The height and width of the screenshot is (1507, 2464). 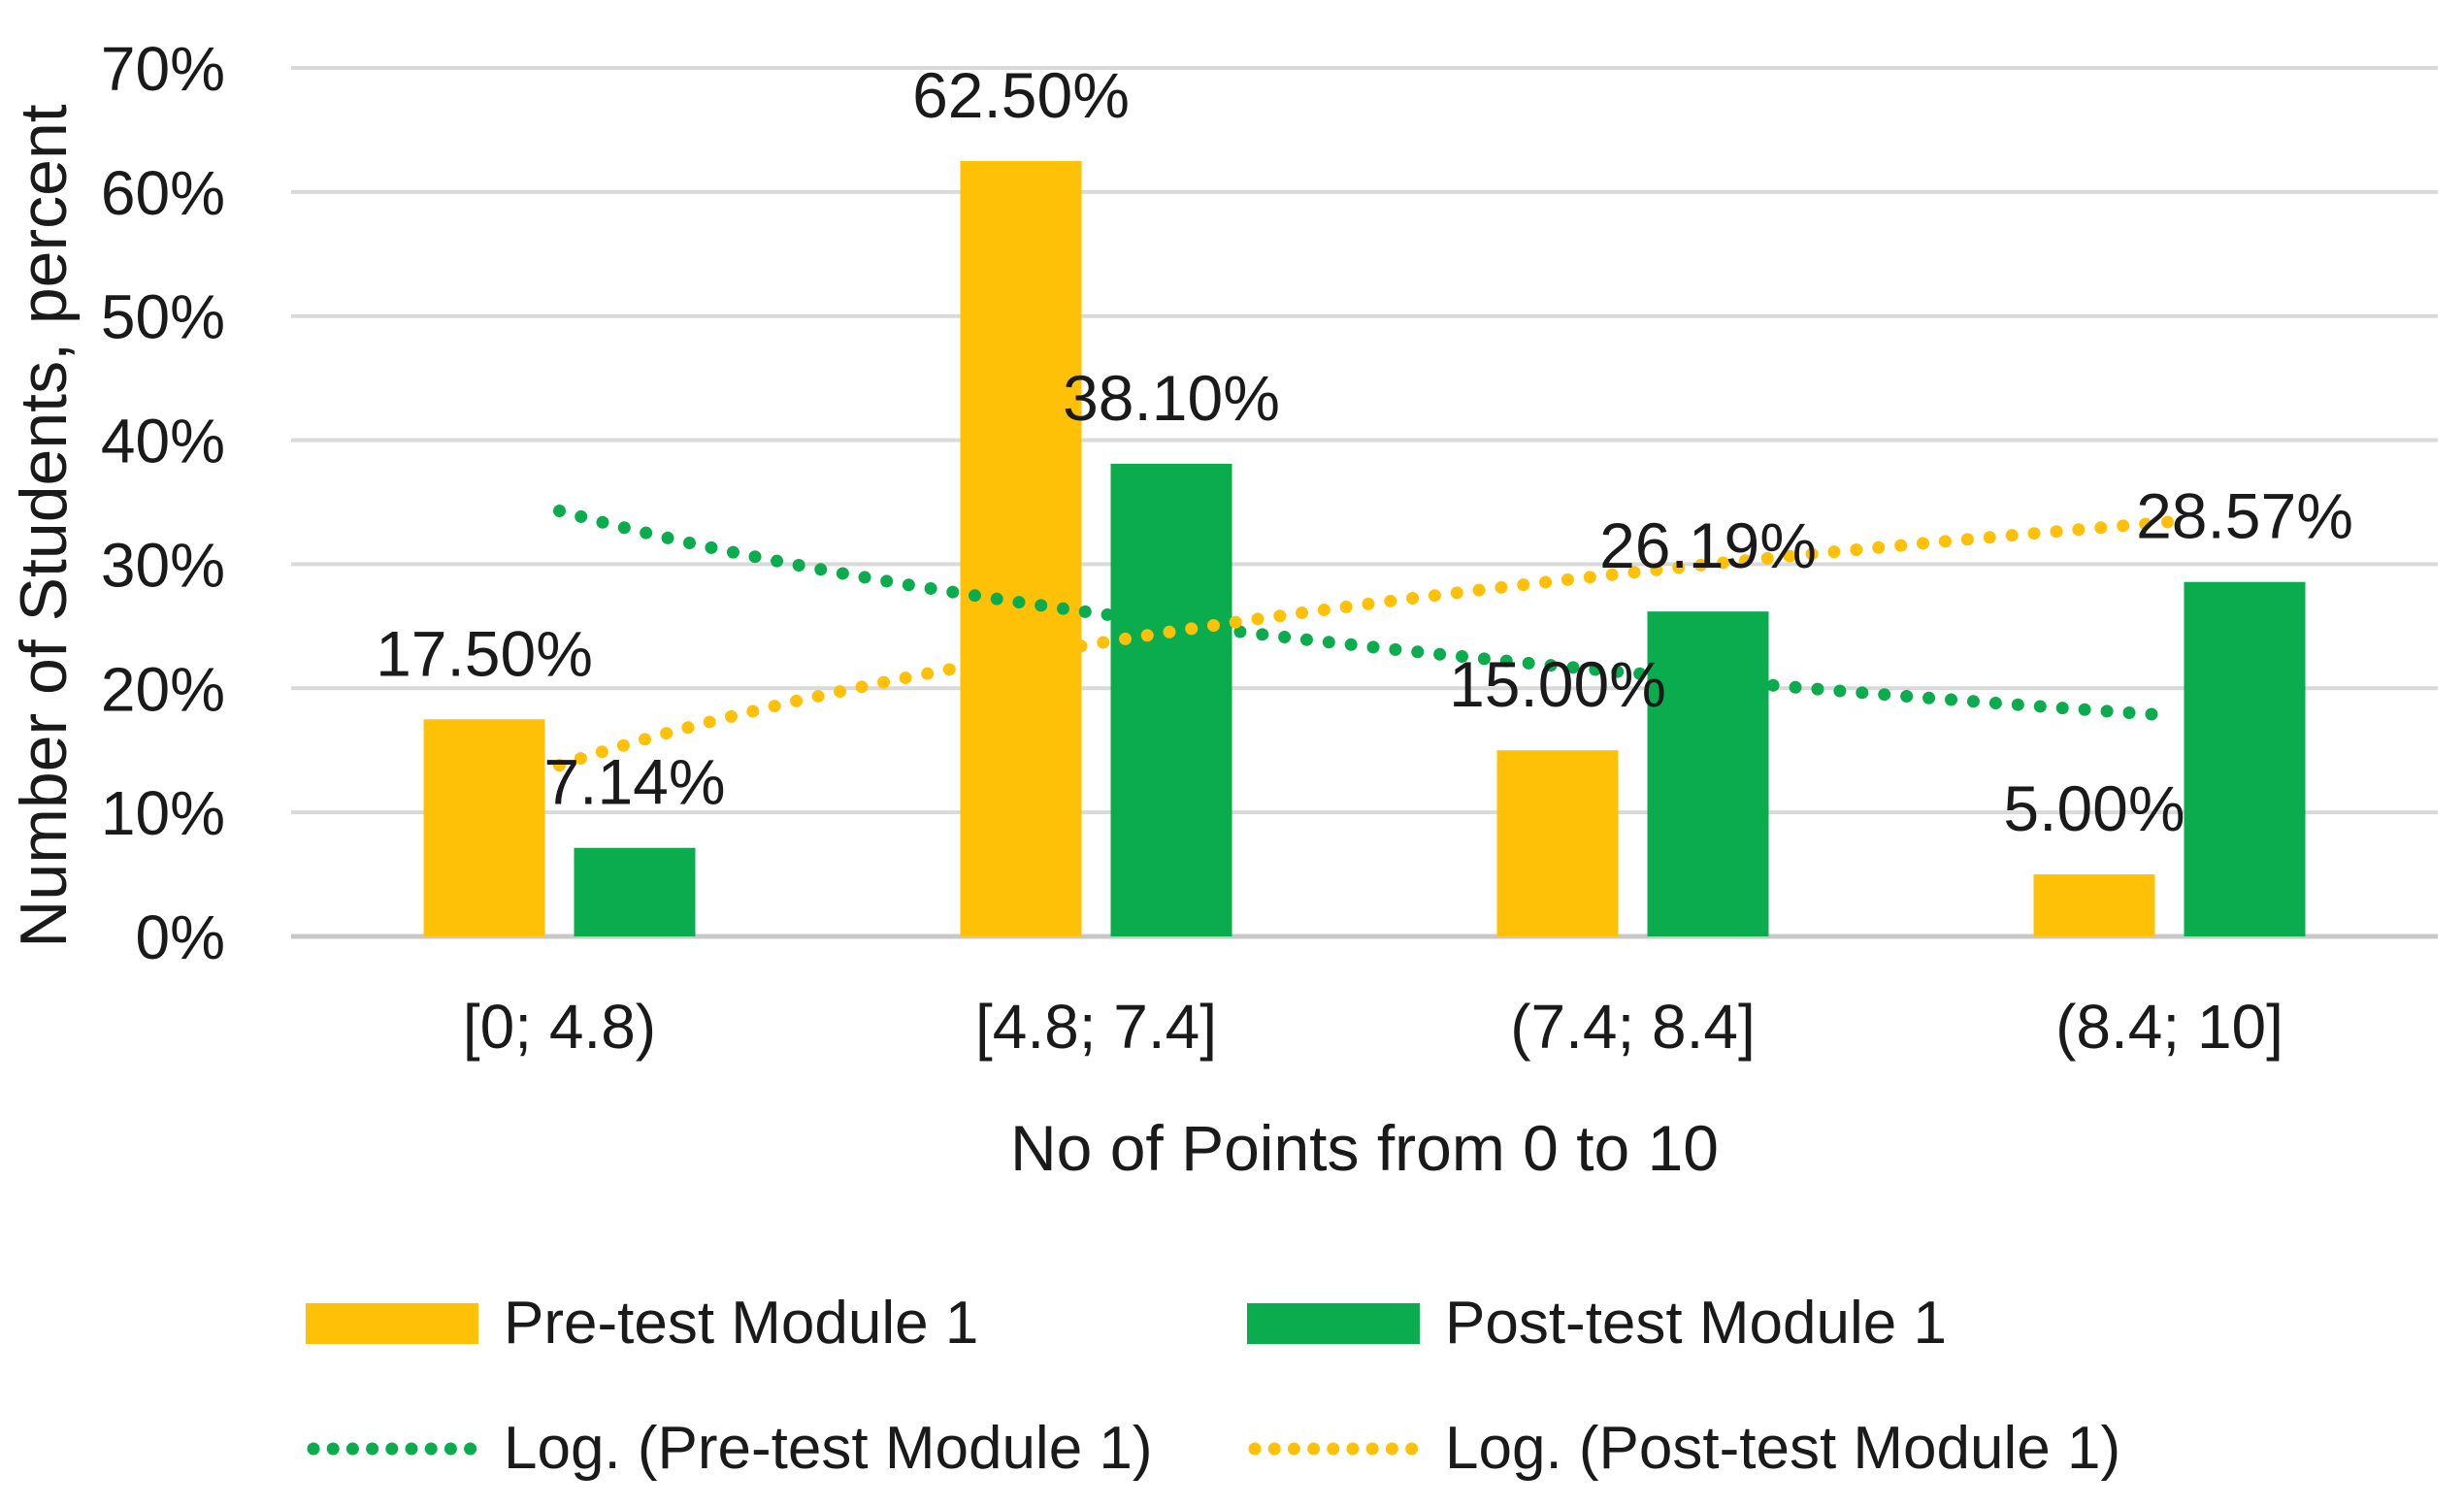 I want to click on legend-item-pretest: Pre-test Module 1, so click(x=642, y=1324).